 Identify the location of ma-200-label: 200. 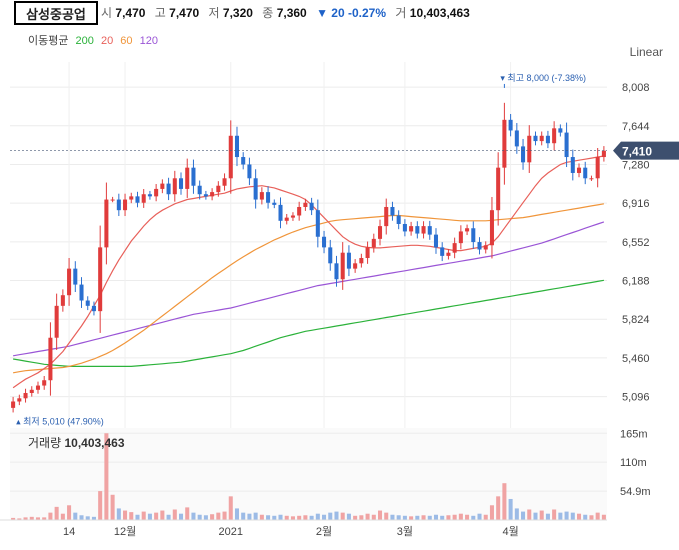
(84, 41).